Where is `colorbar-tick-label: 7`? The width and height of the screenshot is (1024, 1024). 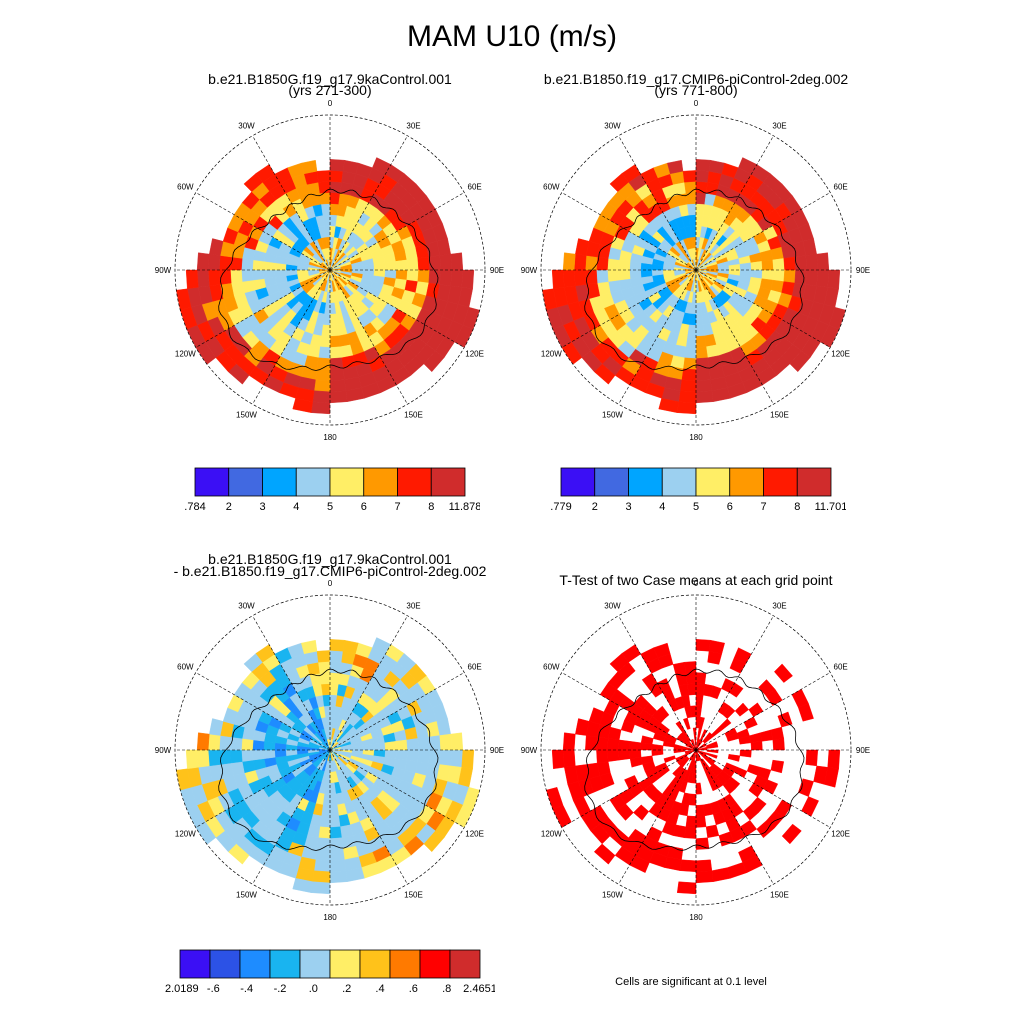 colorbar-tick-label: 7 is located at coordinates (763, 507).